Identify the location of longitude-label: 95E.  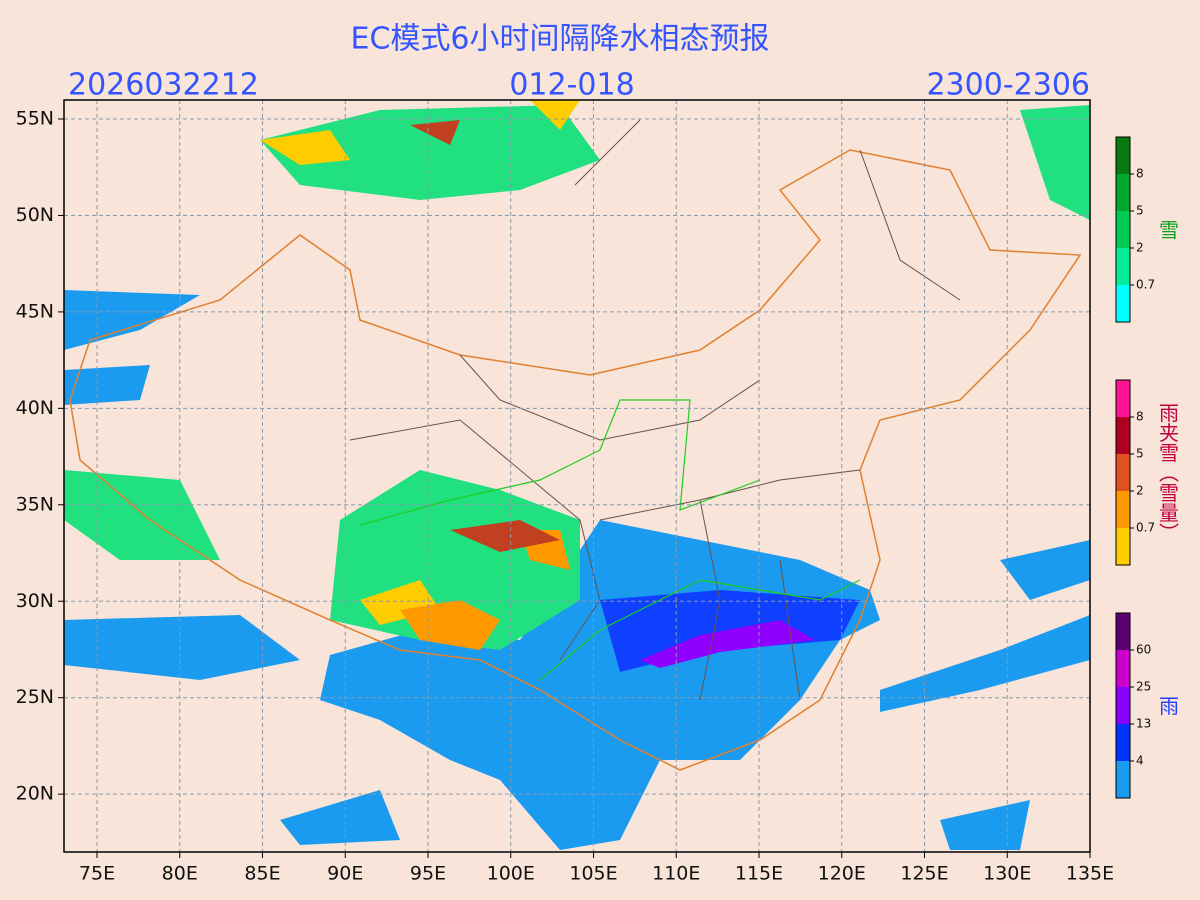
(428, 874).